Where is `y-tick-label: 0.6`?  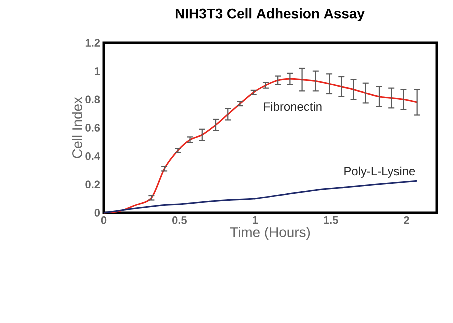 y-tick-label: 0.6 is located at coordinates (93, 128).